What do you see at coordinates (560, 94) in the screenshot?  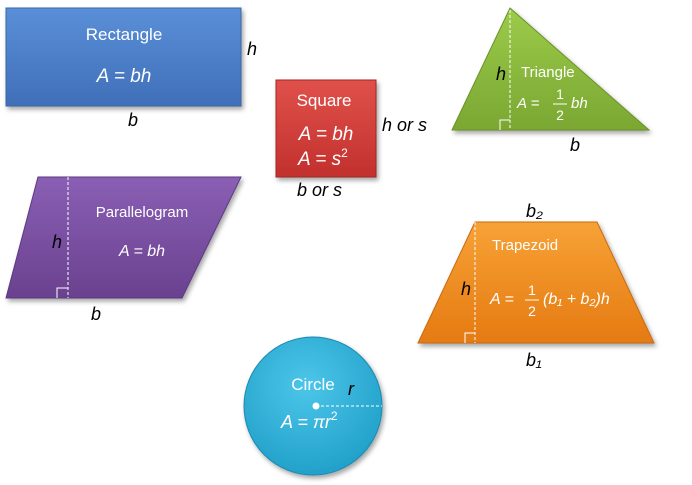 I see `triangle-frac-num: 1` at bounding box center [560, 94].